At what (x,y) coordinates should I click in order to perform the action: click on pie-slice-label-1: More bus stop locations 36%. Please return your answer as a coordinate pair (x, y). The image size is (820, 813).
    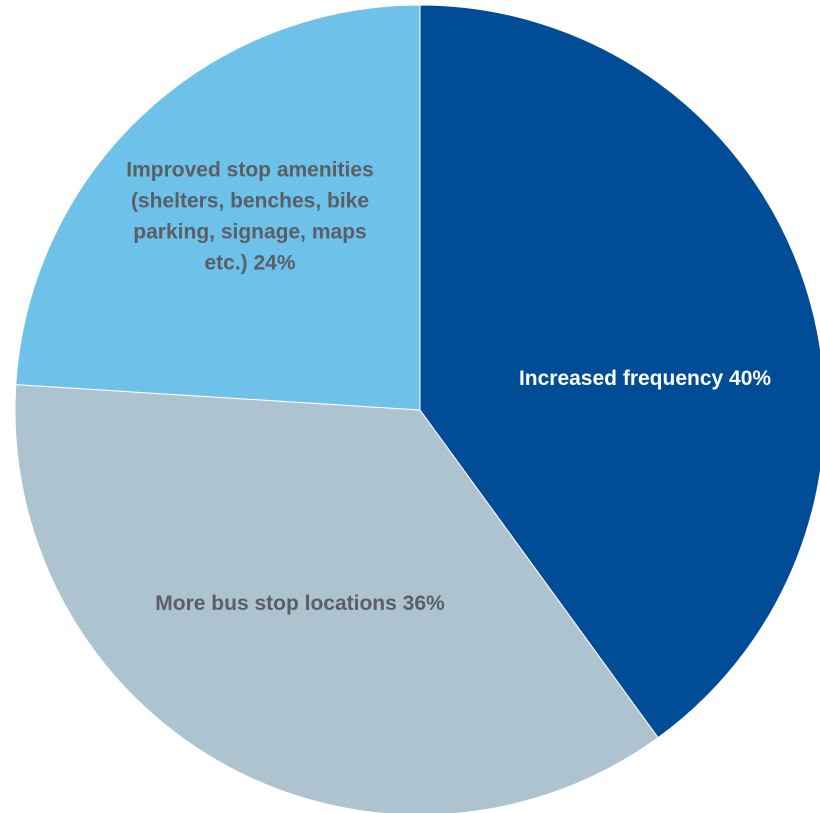
    Looking at the image, I should click on (300, 603).